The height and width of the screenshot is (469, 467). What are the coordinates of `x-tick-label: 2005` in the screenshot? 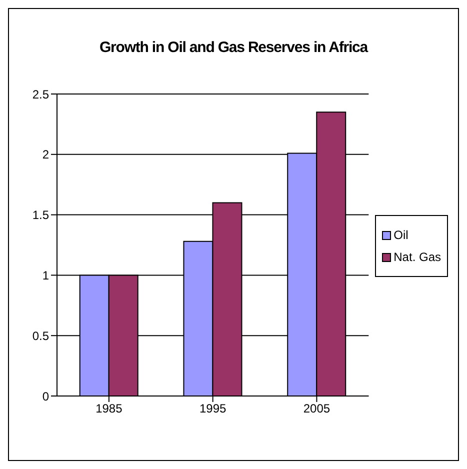 It's located at (316, 409).